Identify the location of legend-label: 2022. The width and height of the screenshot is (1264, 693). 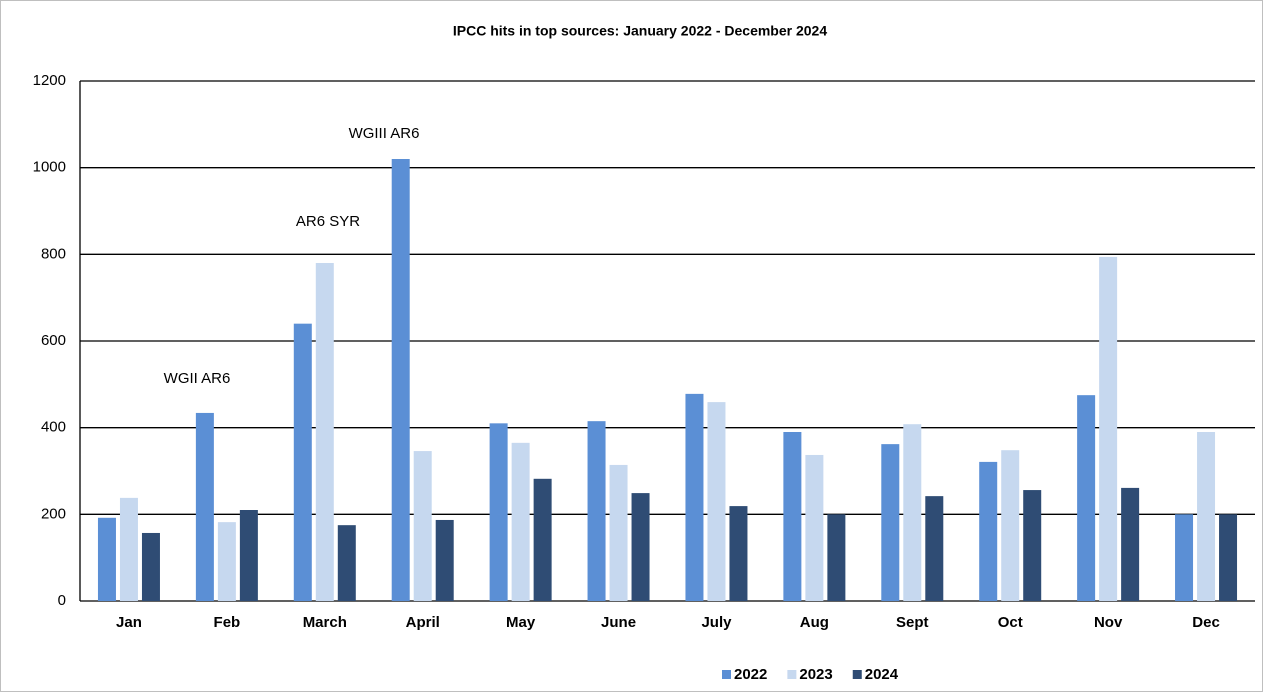
(750, 674).